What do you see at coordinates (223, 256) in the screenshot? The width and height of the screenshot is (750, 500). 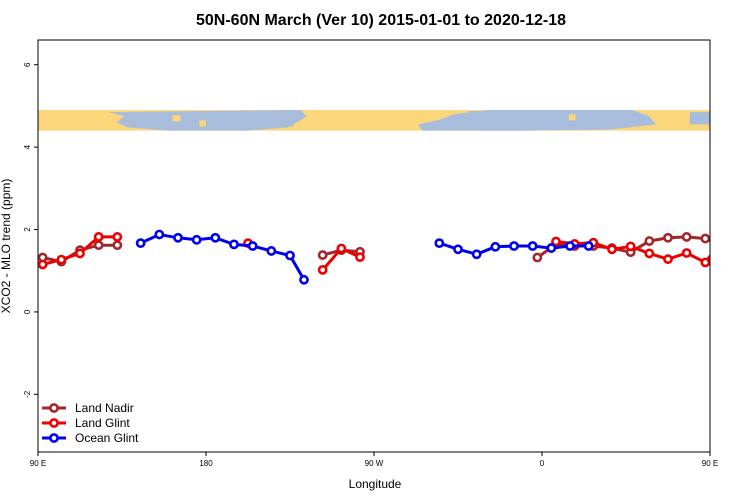 I see `ocean-glint-line` at bounding box center [223, 256].